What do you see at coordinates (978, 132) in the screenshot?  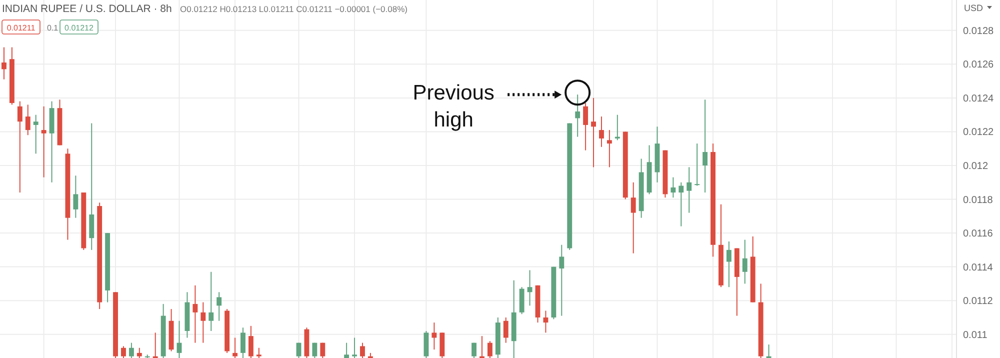 I see `y-tick-label: 0.0122` at bounding box center [978, 132].